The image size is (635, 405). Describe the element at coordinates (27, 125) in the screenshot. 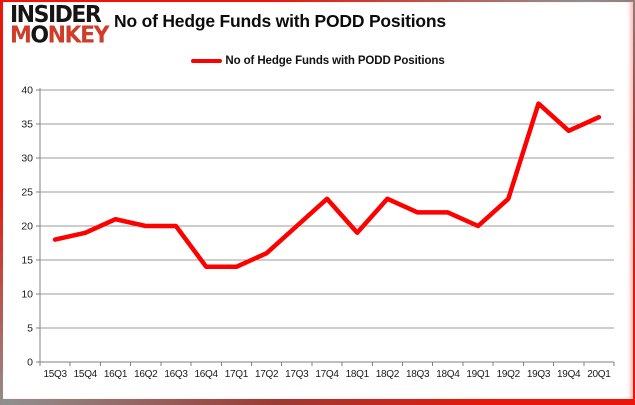

I see `y-tick-label: 35` at that location.